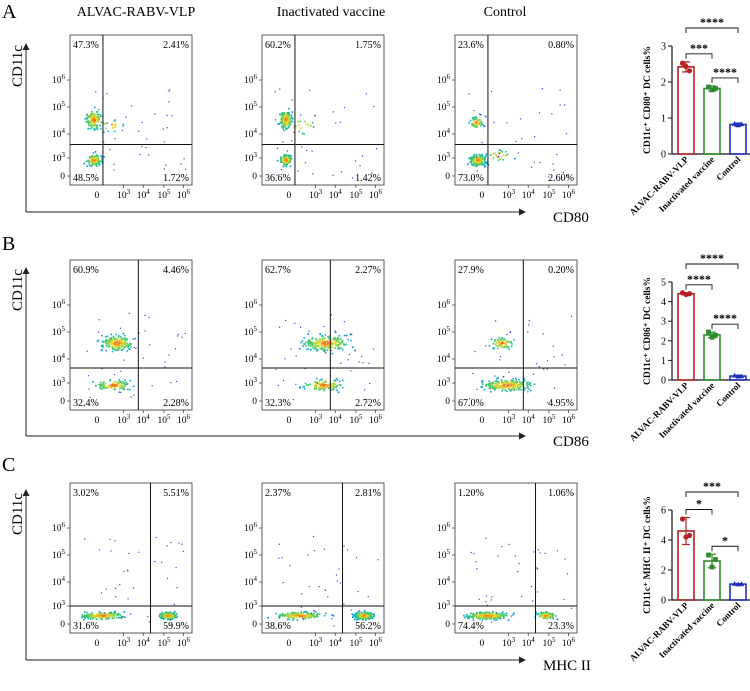  Describe the element at coordinates (86, 626) in the screenshot. I see `quadrant-bottom-left: 31.6%` at that location.